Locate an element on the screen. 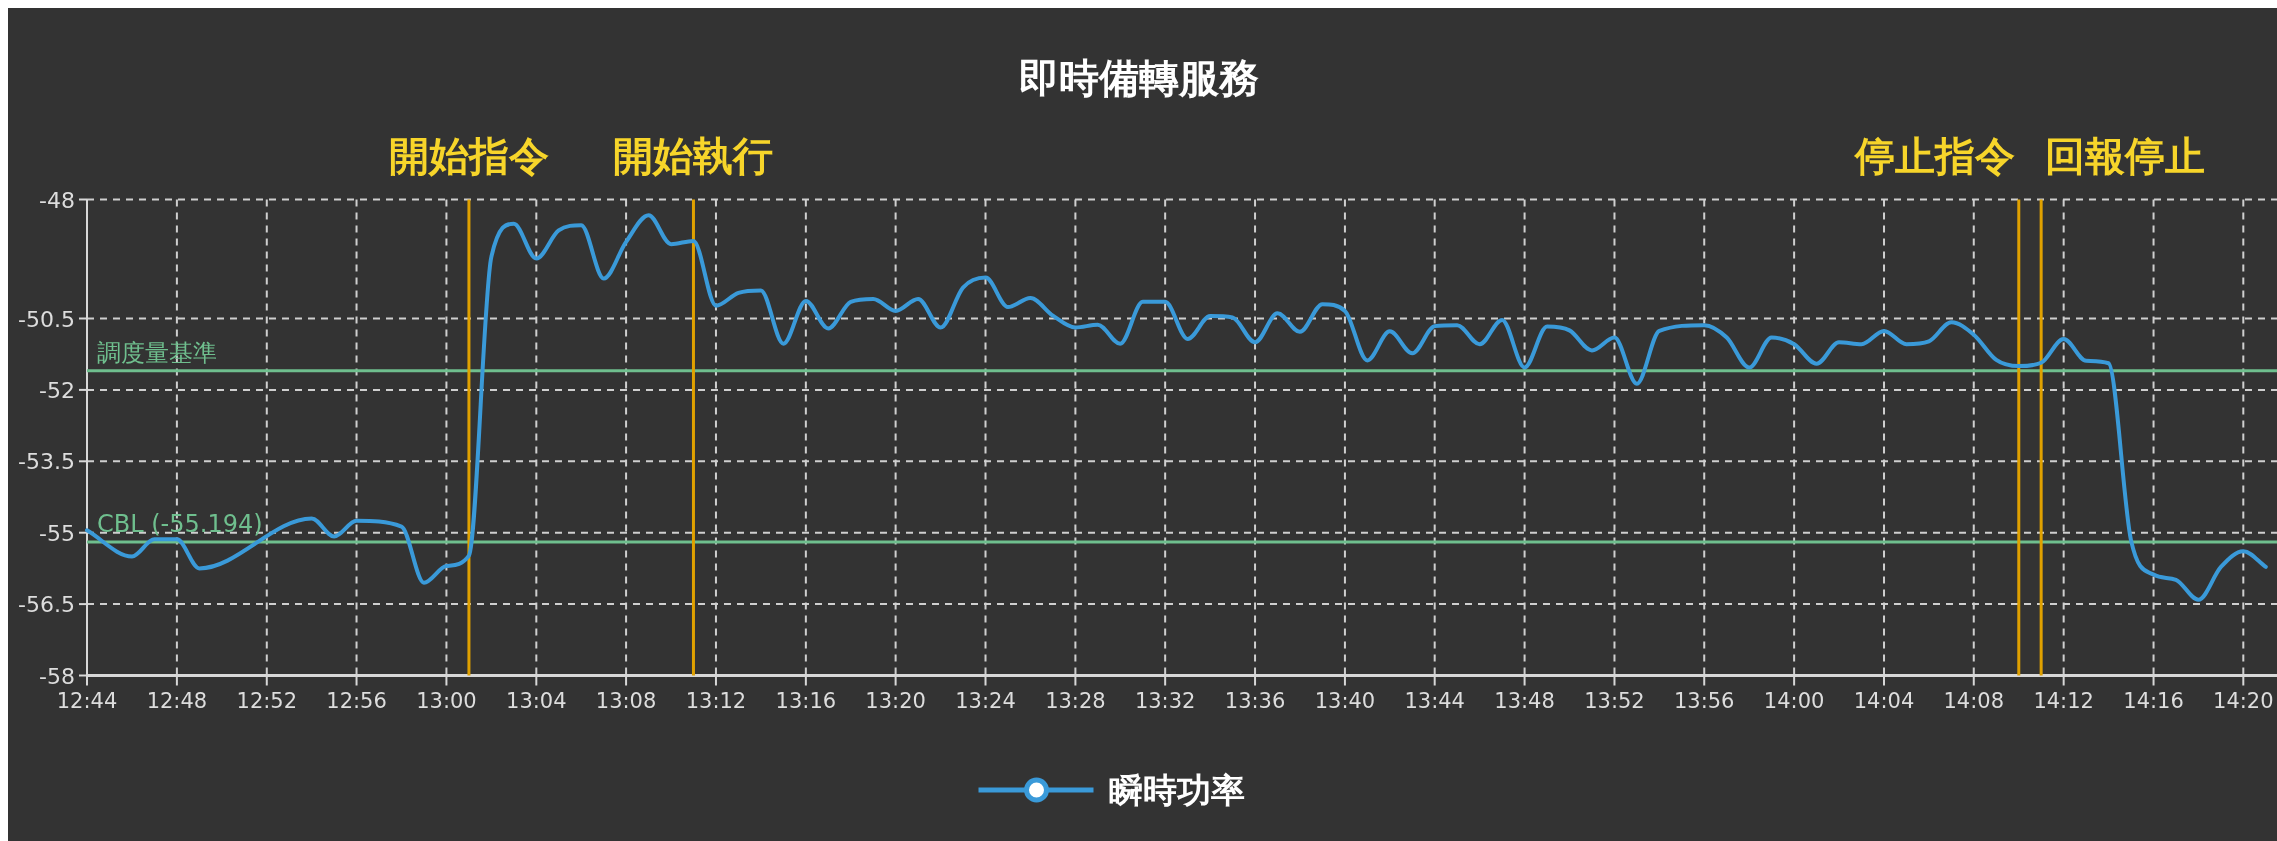 This screenshot has width=2277, height=841. x-tick-label: 14:00 is located at coordinates (1794, 700).